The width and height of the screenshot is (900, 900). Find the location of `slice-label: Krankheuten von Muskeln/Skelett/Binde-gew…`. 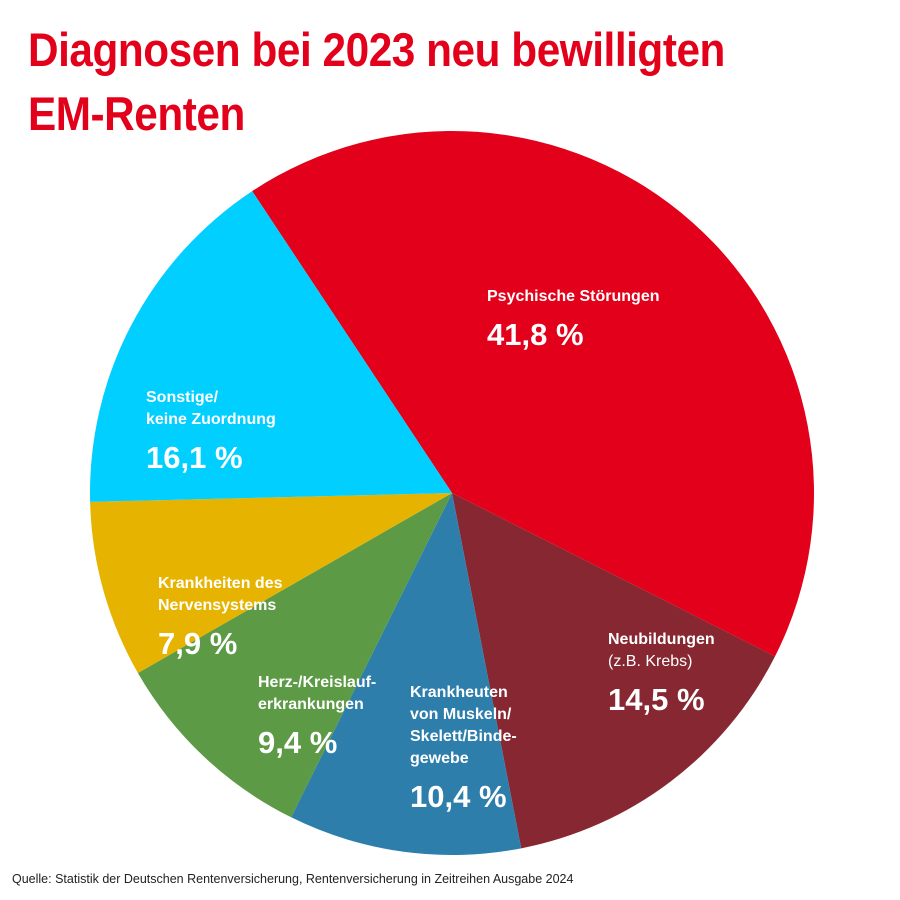

slice-label: Krankheuten von Muskeln/Skelett/Binde-gew… is located at coordinates (463, 749).